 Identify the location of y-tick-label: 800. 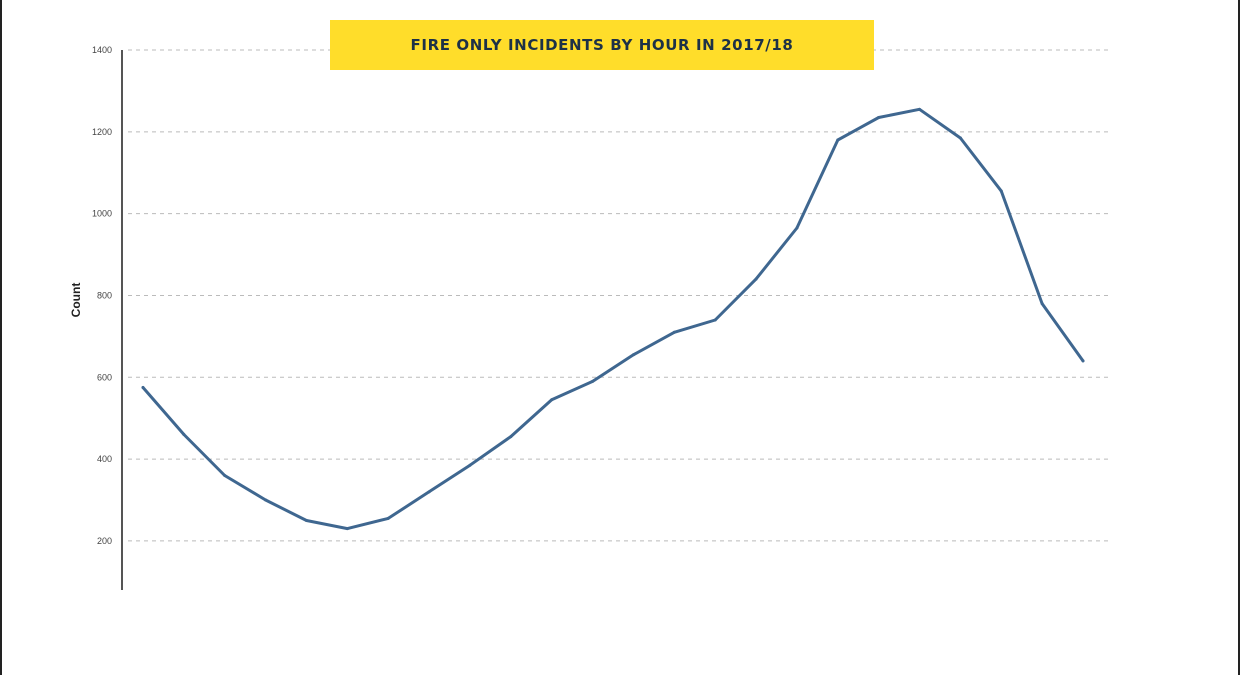
(104, 295).